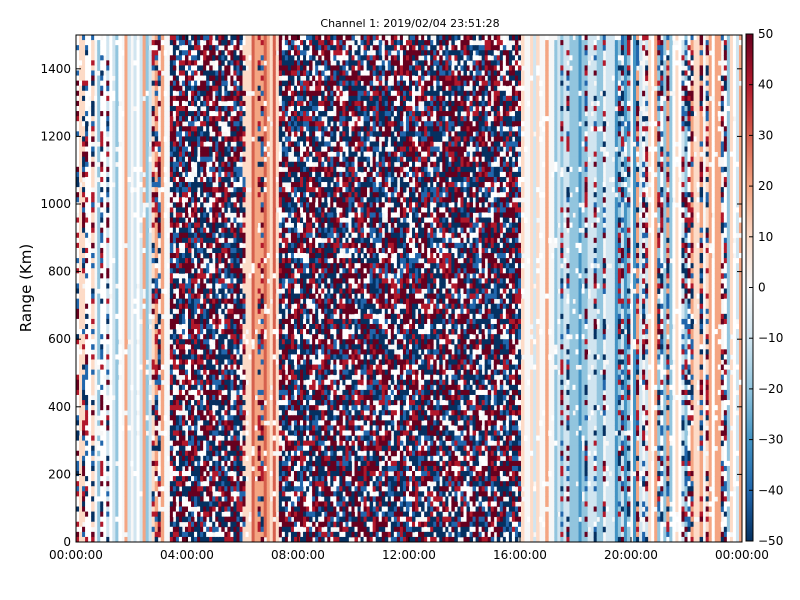 The image size is (800, 600). I want to click on y-tick-label: 1200, so click(55, 136).